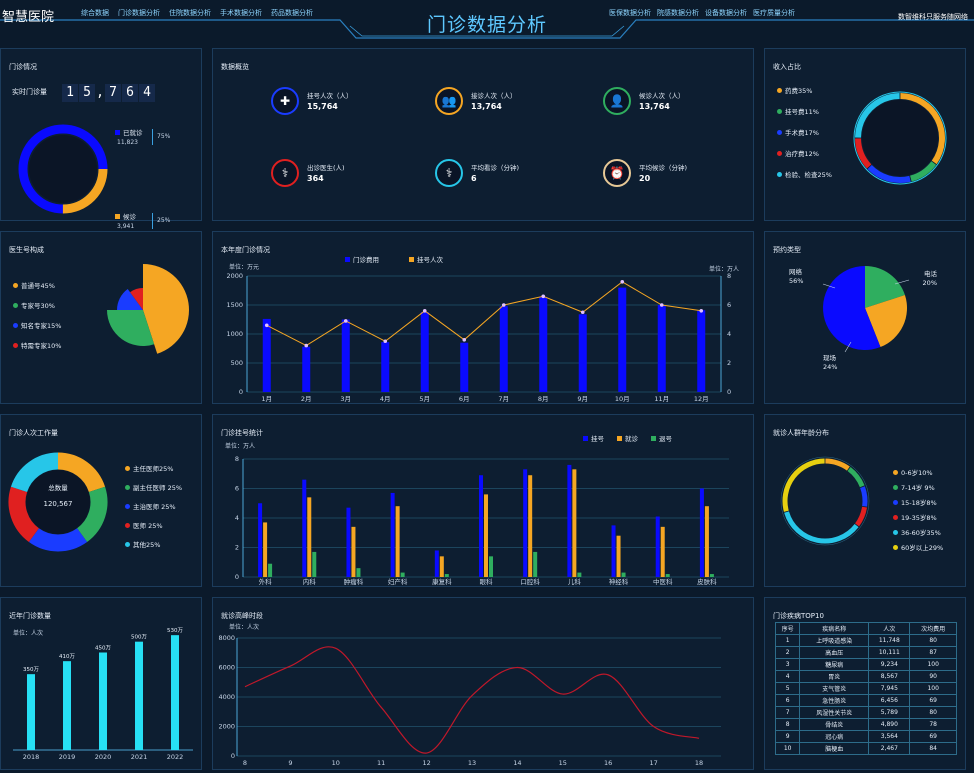 Image resolution: width=974 pixels, height=773 pixels. I want to click on nav-item: 设备数据分析, so click(726, 13).